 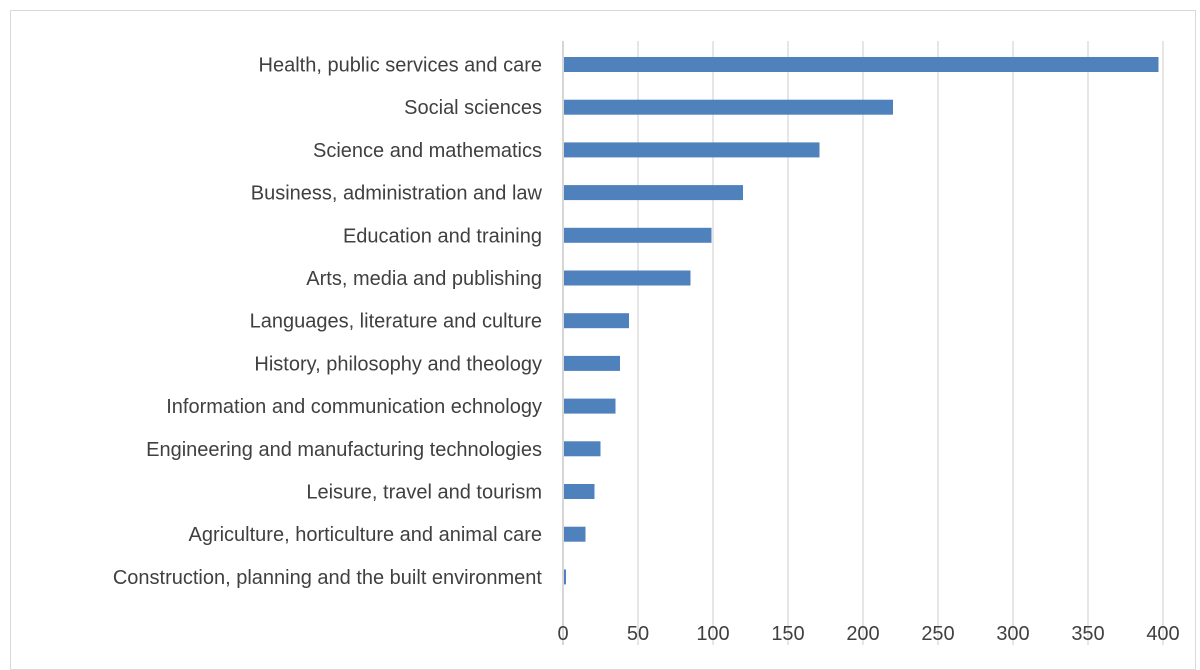 What do you see at coordinates (427, 151) in the screenshot?
I see `category-label: Science and mathematics` at bounding box center [427, 151].